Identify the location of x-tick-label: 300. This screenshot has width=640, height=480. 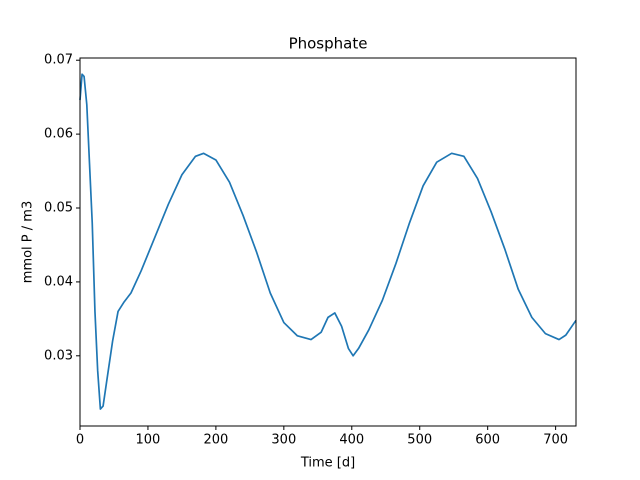
(283, 440).